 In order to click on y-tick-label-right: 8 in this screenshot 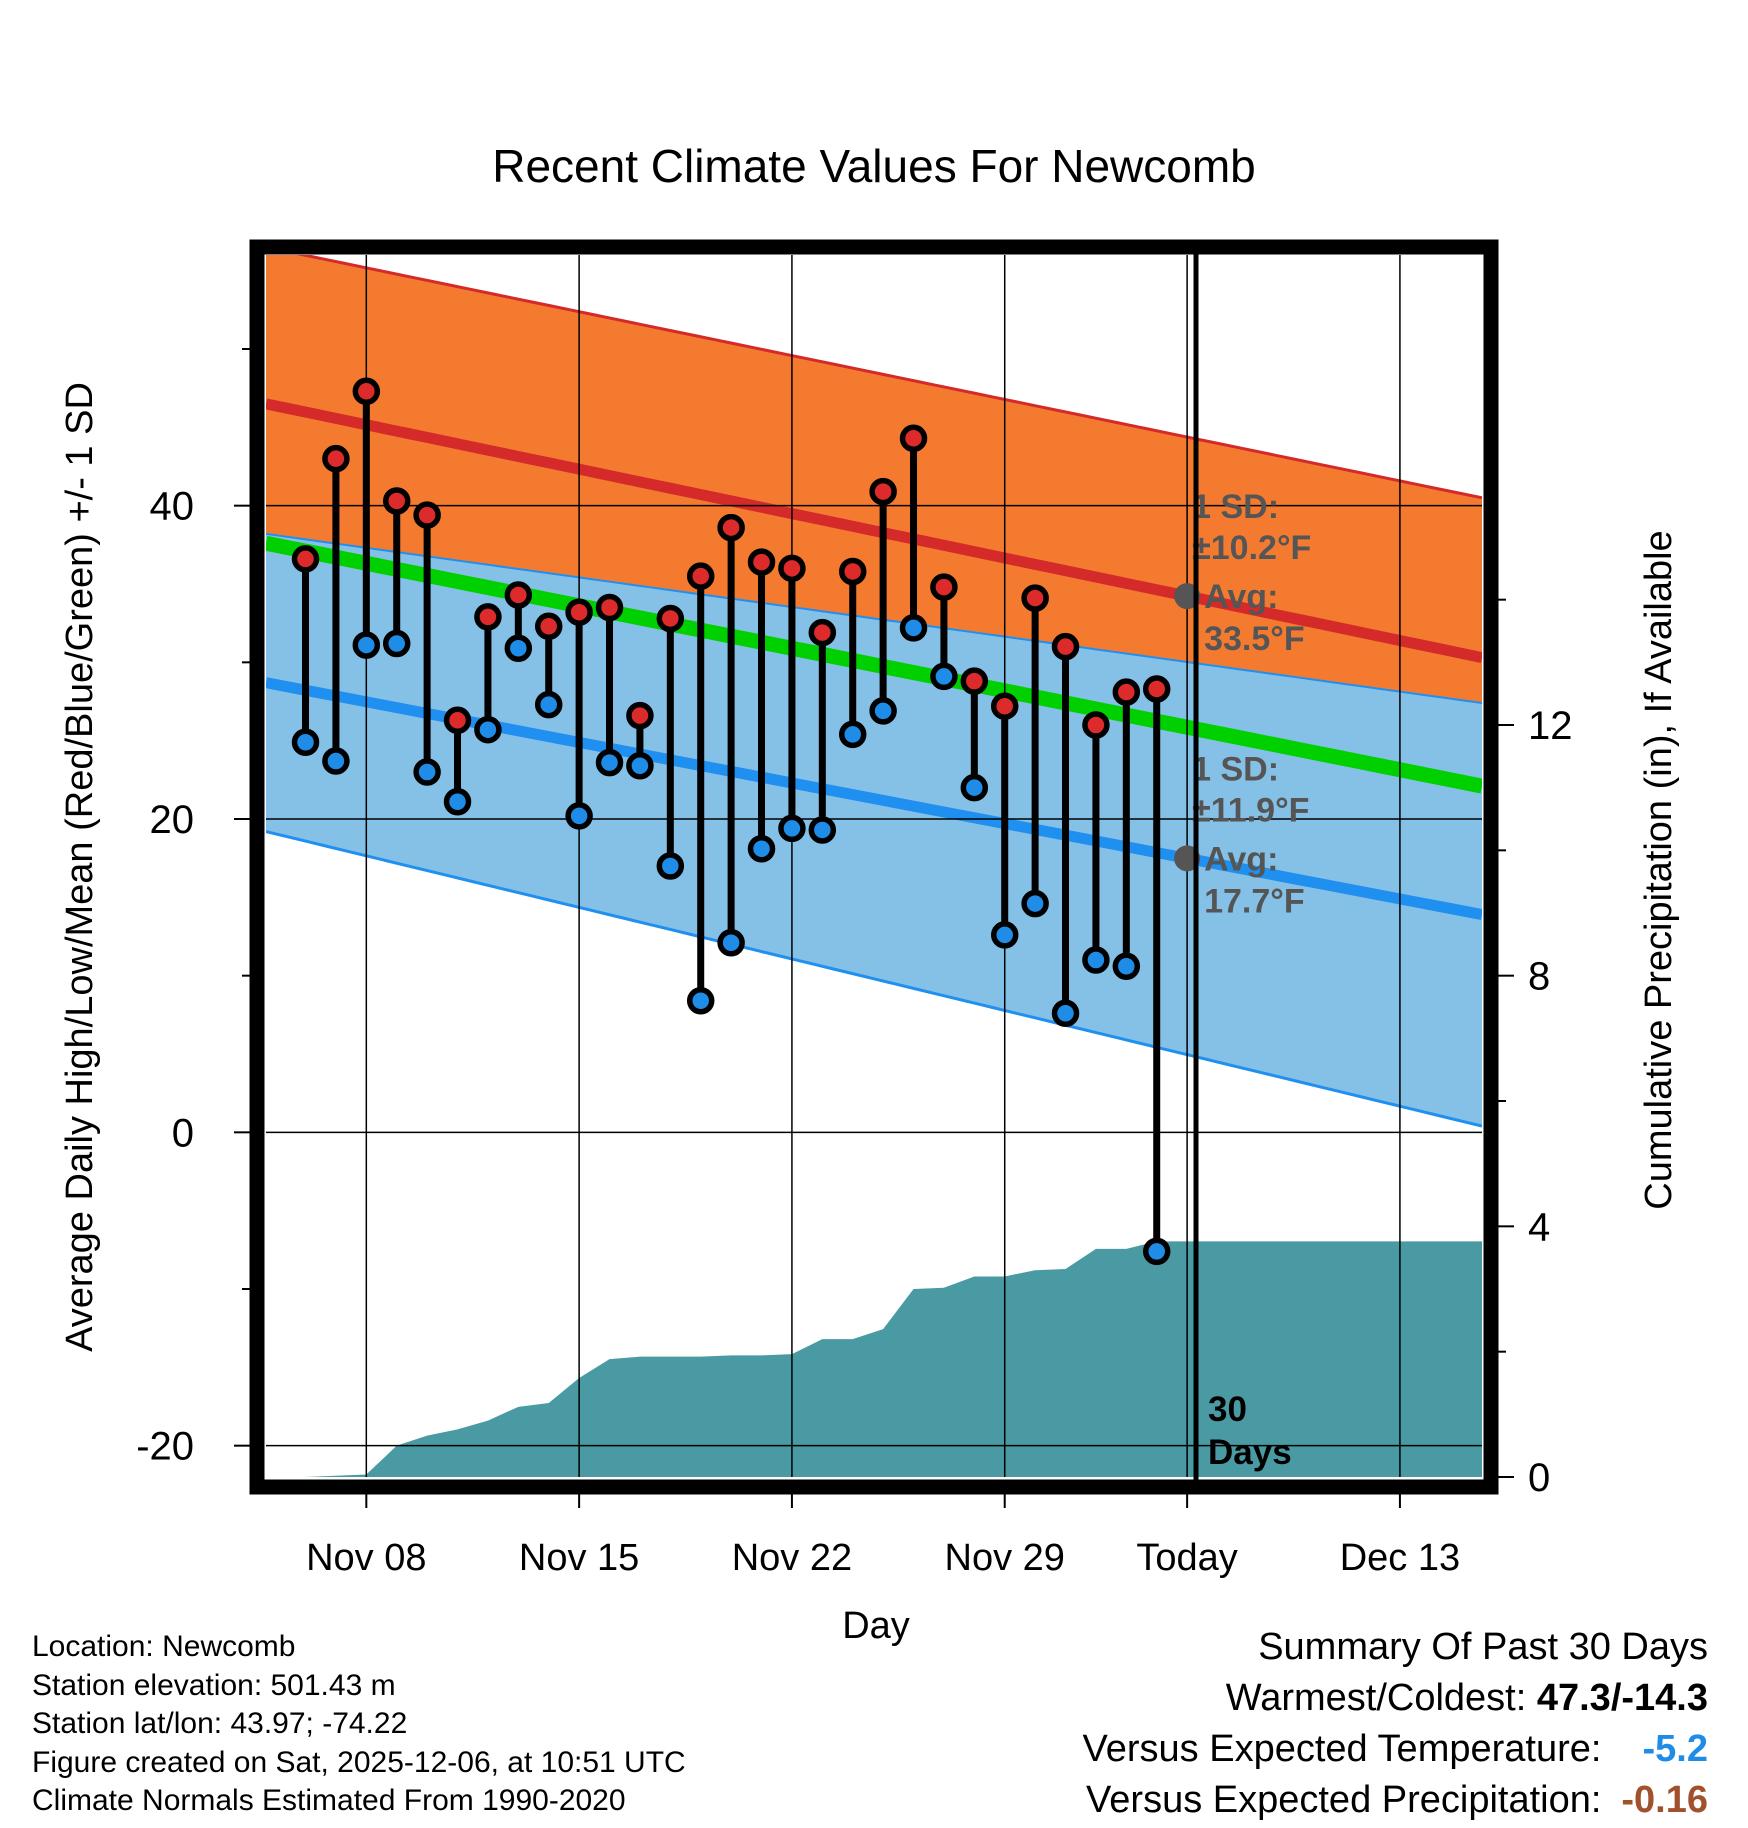, I will do `click(1539, 977)`.